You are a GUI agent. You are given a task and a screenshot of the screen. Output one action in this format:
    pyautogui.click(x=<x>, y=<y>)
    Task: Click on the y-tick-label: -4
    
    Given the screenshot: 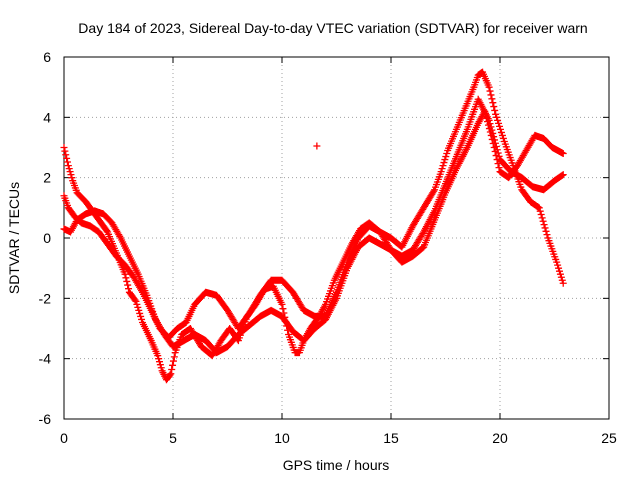 What is the action you would take?
    pyautogui.click(x=45, y=359)
    